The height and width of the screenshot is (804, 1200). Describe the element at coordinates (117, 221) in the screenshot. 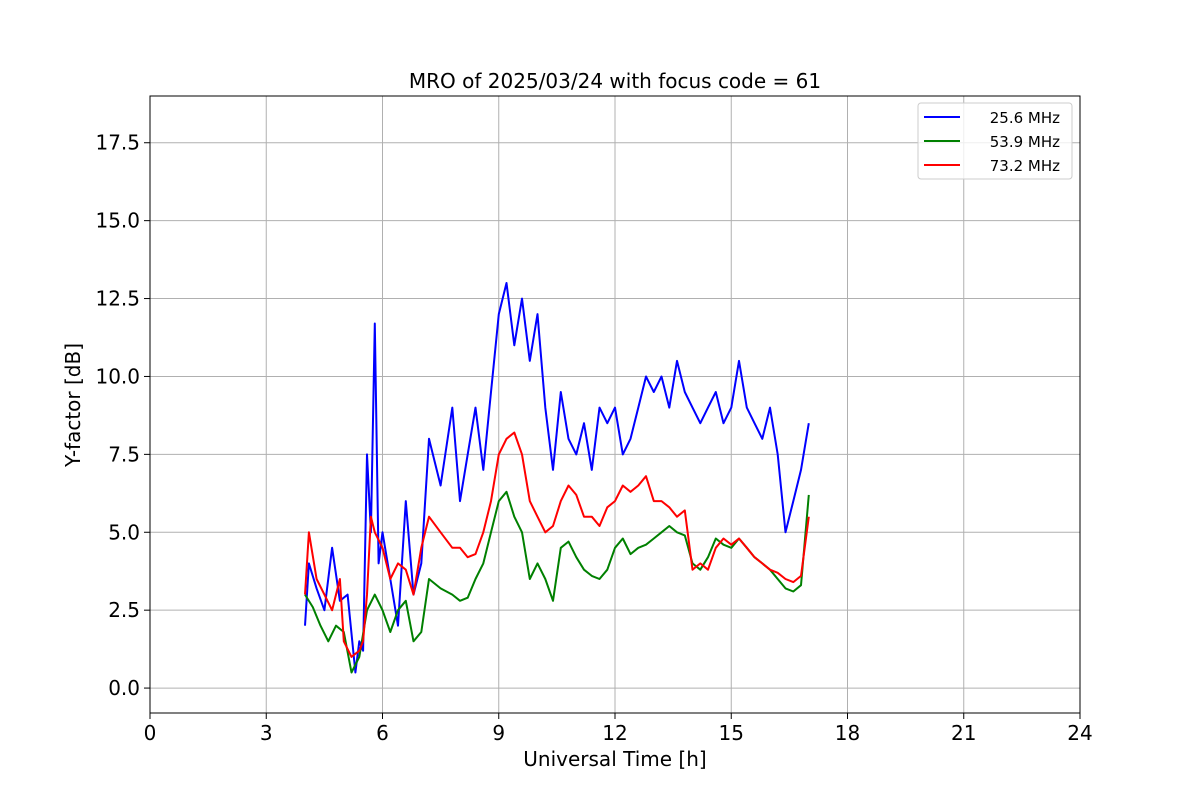

I see `y-tick-label: 15.0` at that location.